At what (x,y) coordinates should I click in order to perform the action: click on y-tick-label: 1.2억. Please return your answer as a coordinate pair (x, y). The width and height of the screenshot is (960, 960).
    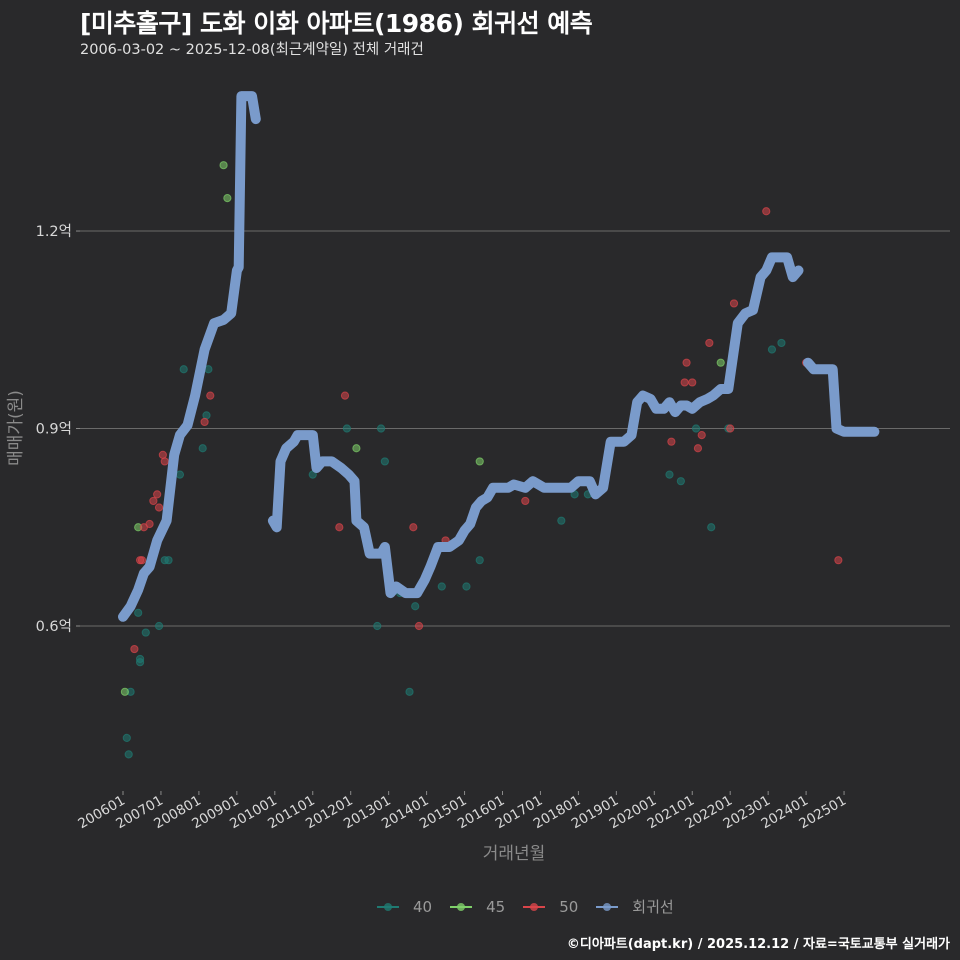
    Looking at the image, I should click on (54, 231).